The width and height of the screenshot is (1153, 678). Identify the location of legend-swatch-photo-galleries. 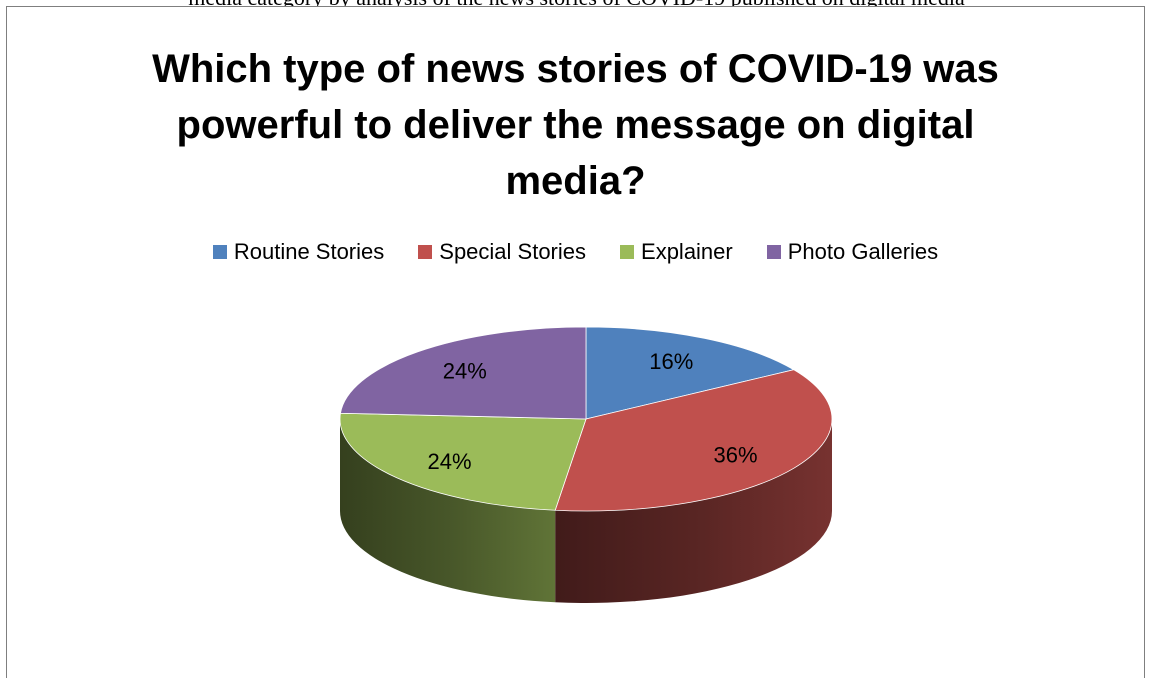
(773, 252).